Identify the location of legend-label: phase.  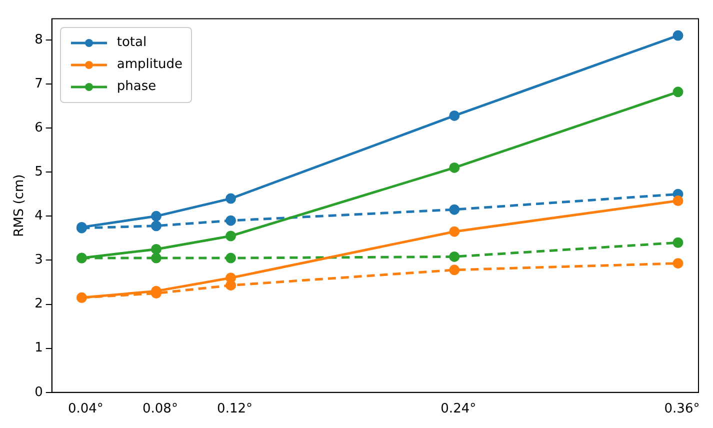
(136, 86).